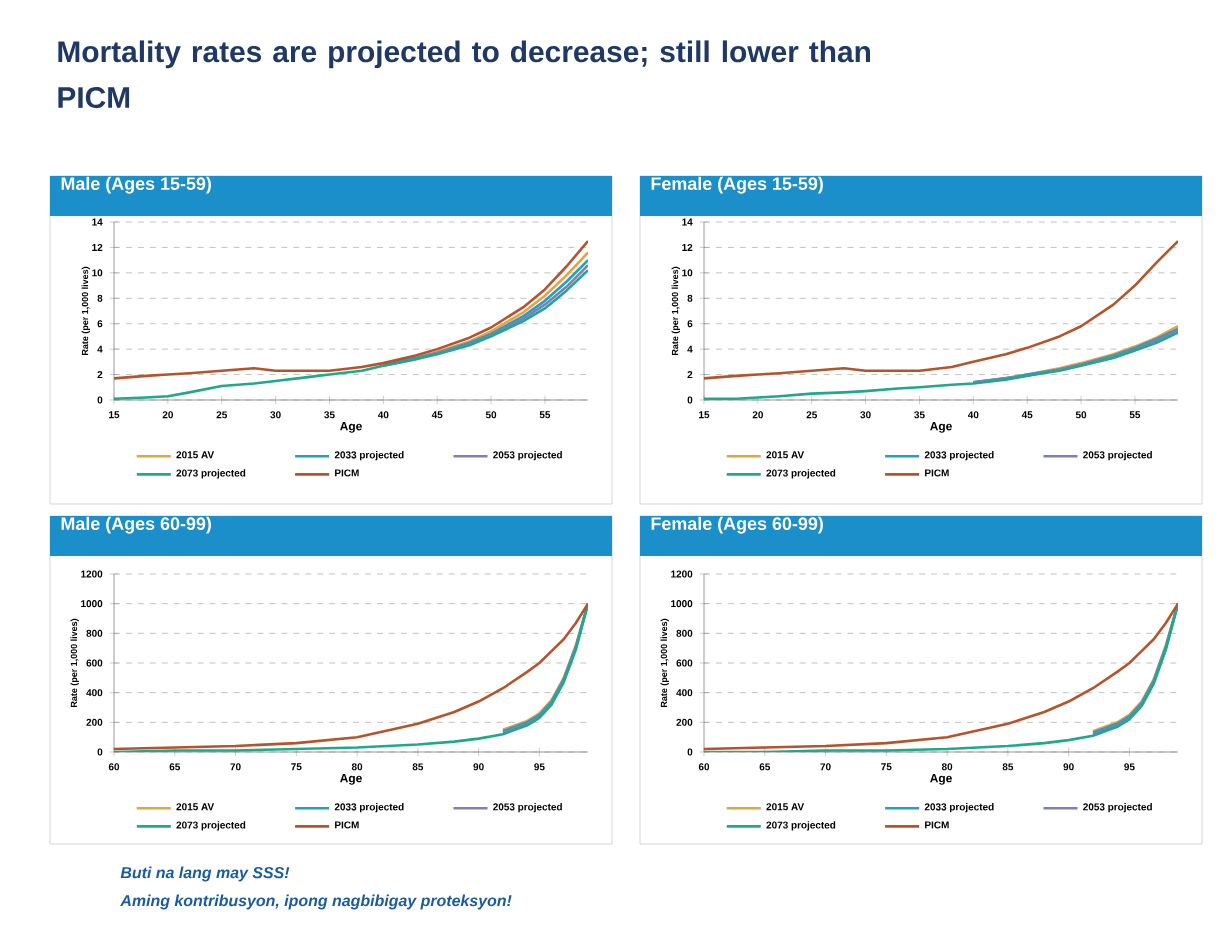  Describe the element at coordinates (136, 525) in the screenshot. I see `chart-title: Male (Ages 60-99)` at that location.